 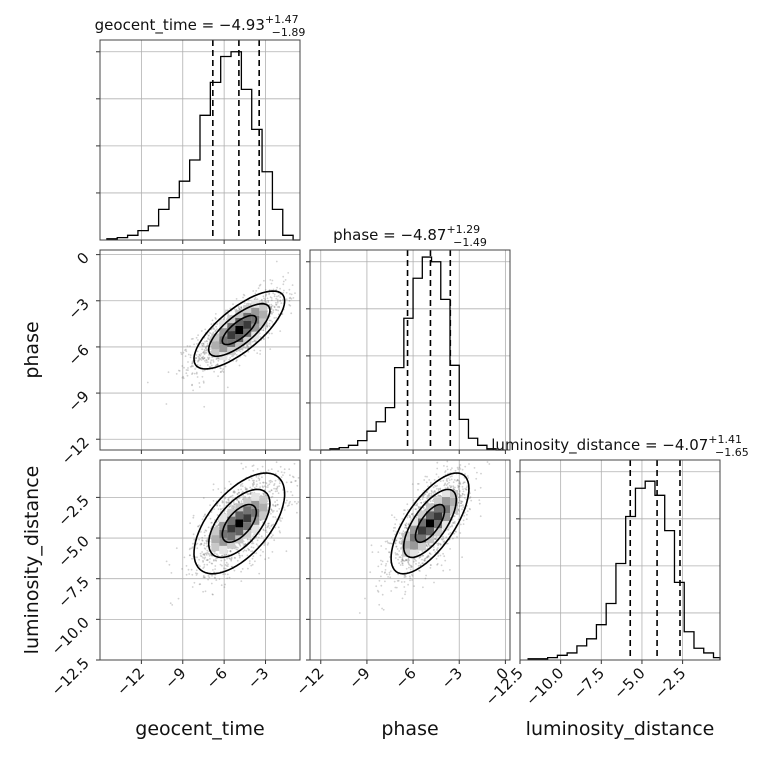 I want to click on x-tick-label-luminosity_distance-4: −2.5, so click(x=670, y=683).